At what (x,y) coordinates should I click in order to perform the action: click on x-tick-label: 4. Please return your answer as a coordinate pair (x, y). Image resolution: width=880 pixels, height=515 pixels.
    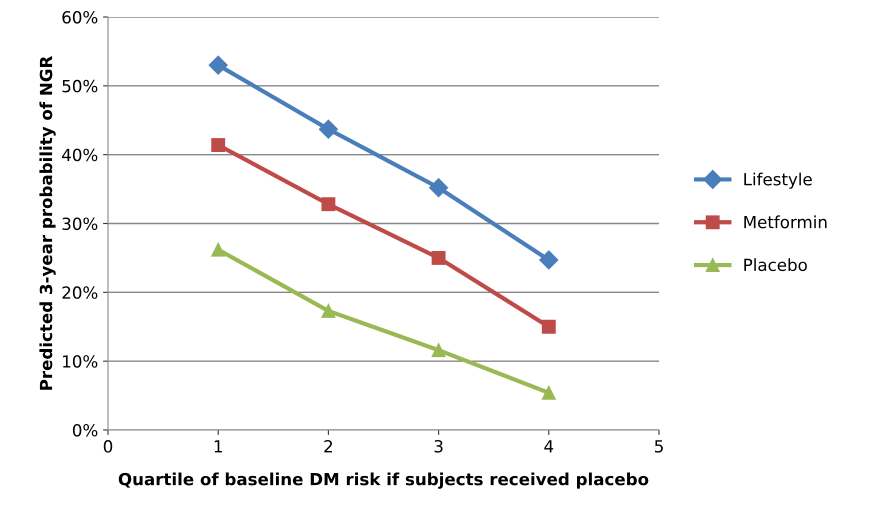
    Looking at the image, I should click on (549, 446).